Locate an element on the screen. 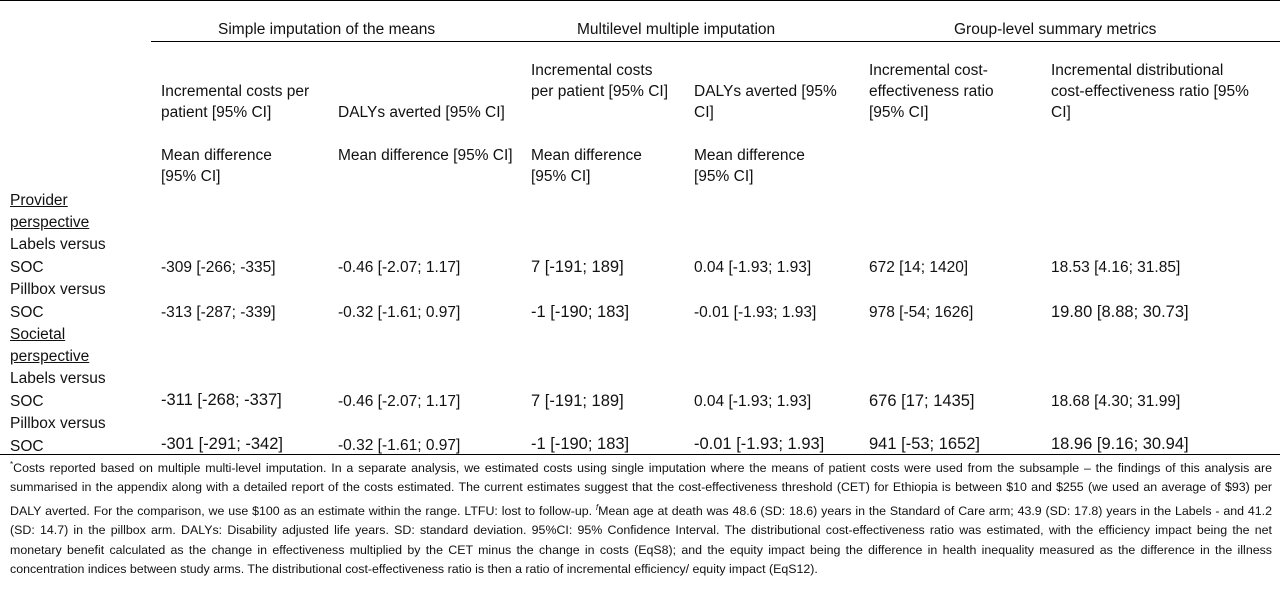 The image size is (1280, 595). meandiff-header-simple-costs: Mean difference [95% CI] is located at coordinates (216, 166).